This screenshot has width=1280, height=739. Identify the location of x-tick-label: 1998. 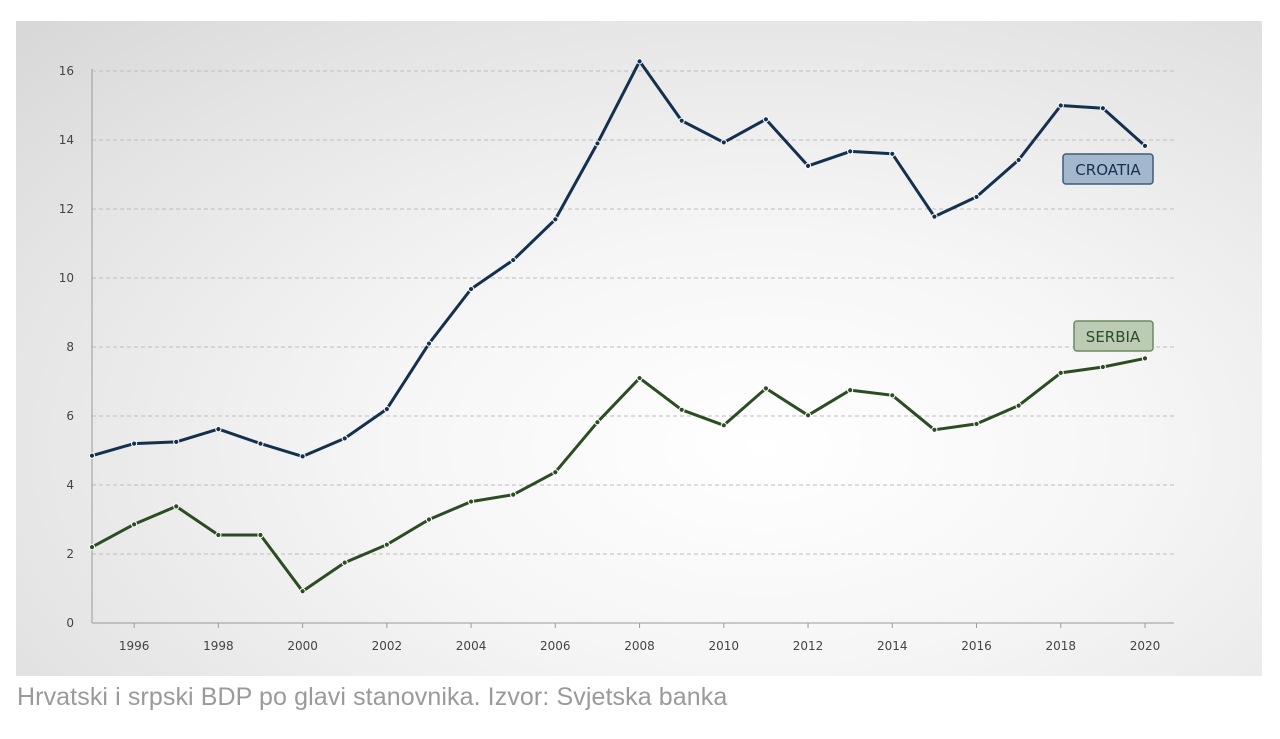
(218, 646).